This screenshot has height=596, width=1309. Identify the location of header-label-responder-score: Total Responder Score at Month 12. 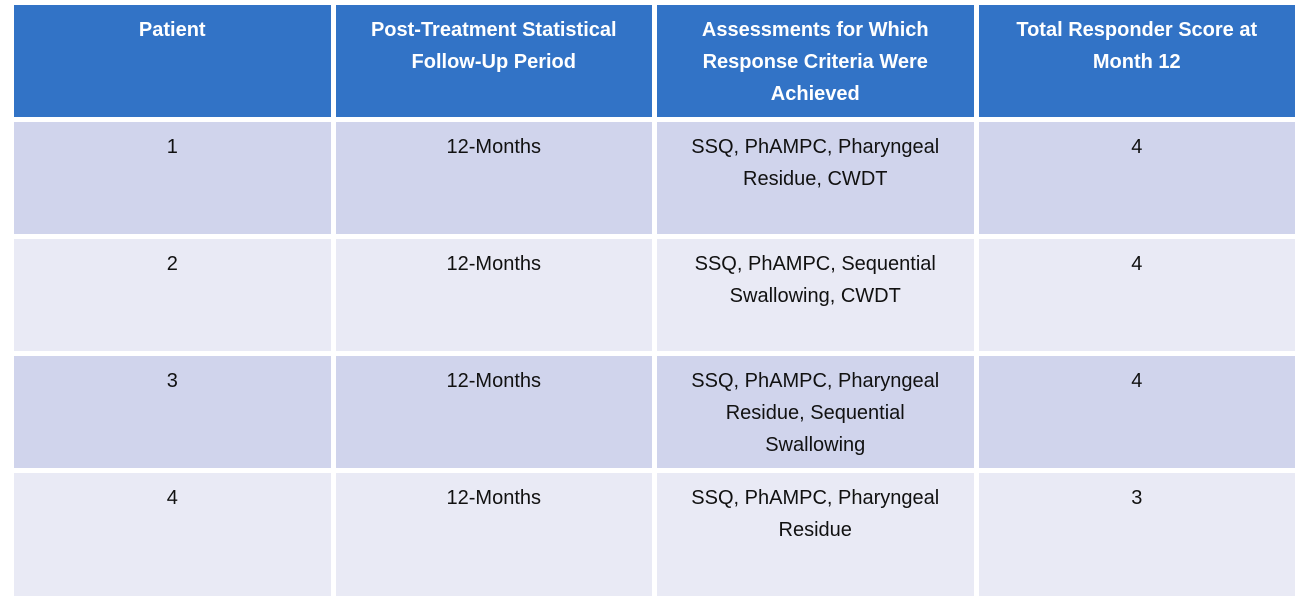
(1137, 46).